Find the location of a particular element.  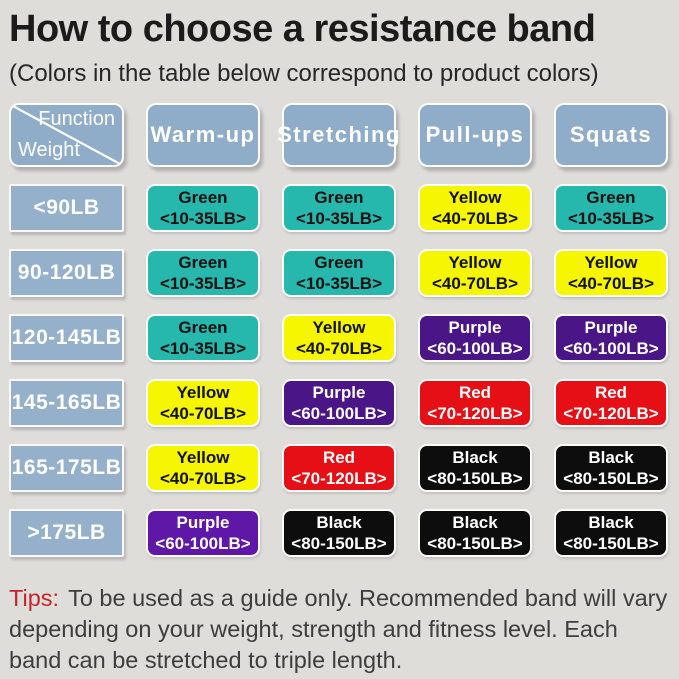

weight-label-90lb: <90LB is located at coordinates (66, 208).